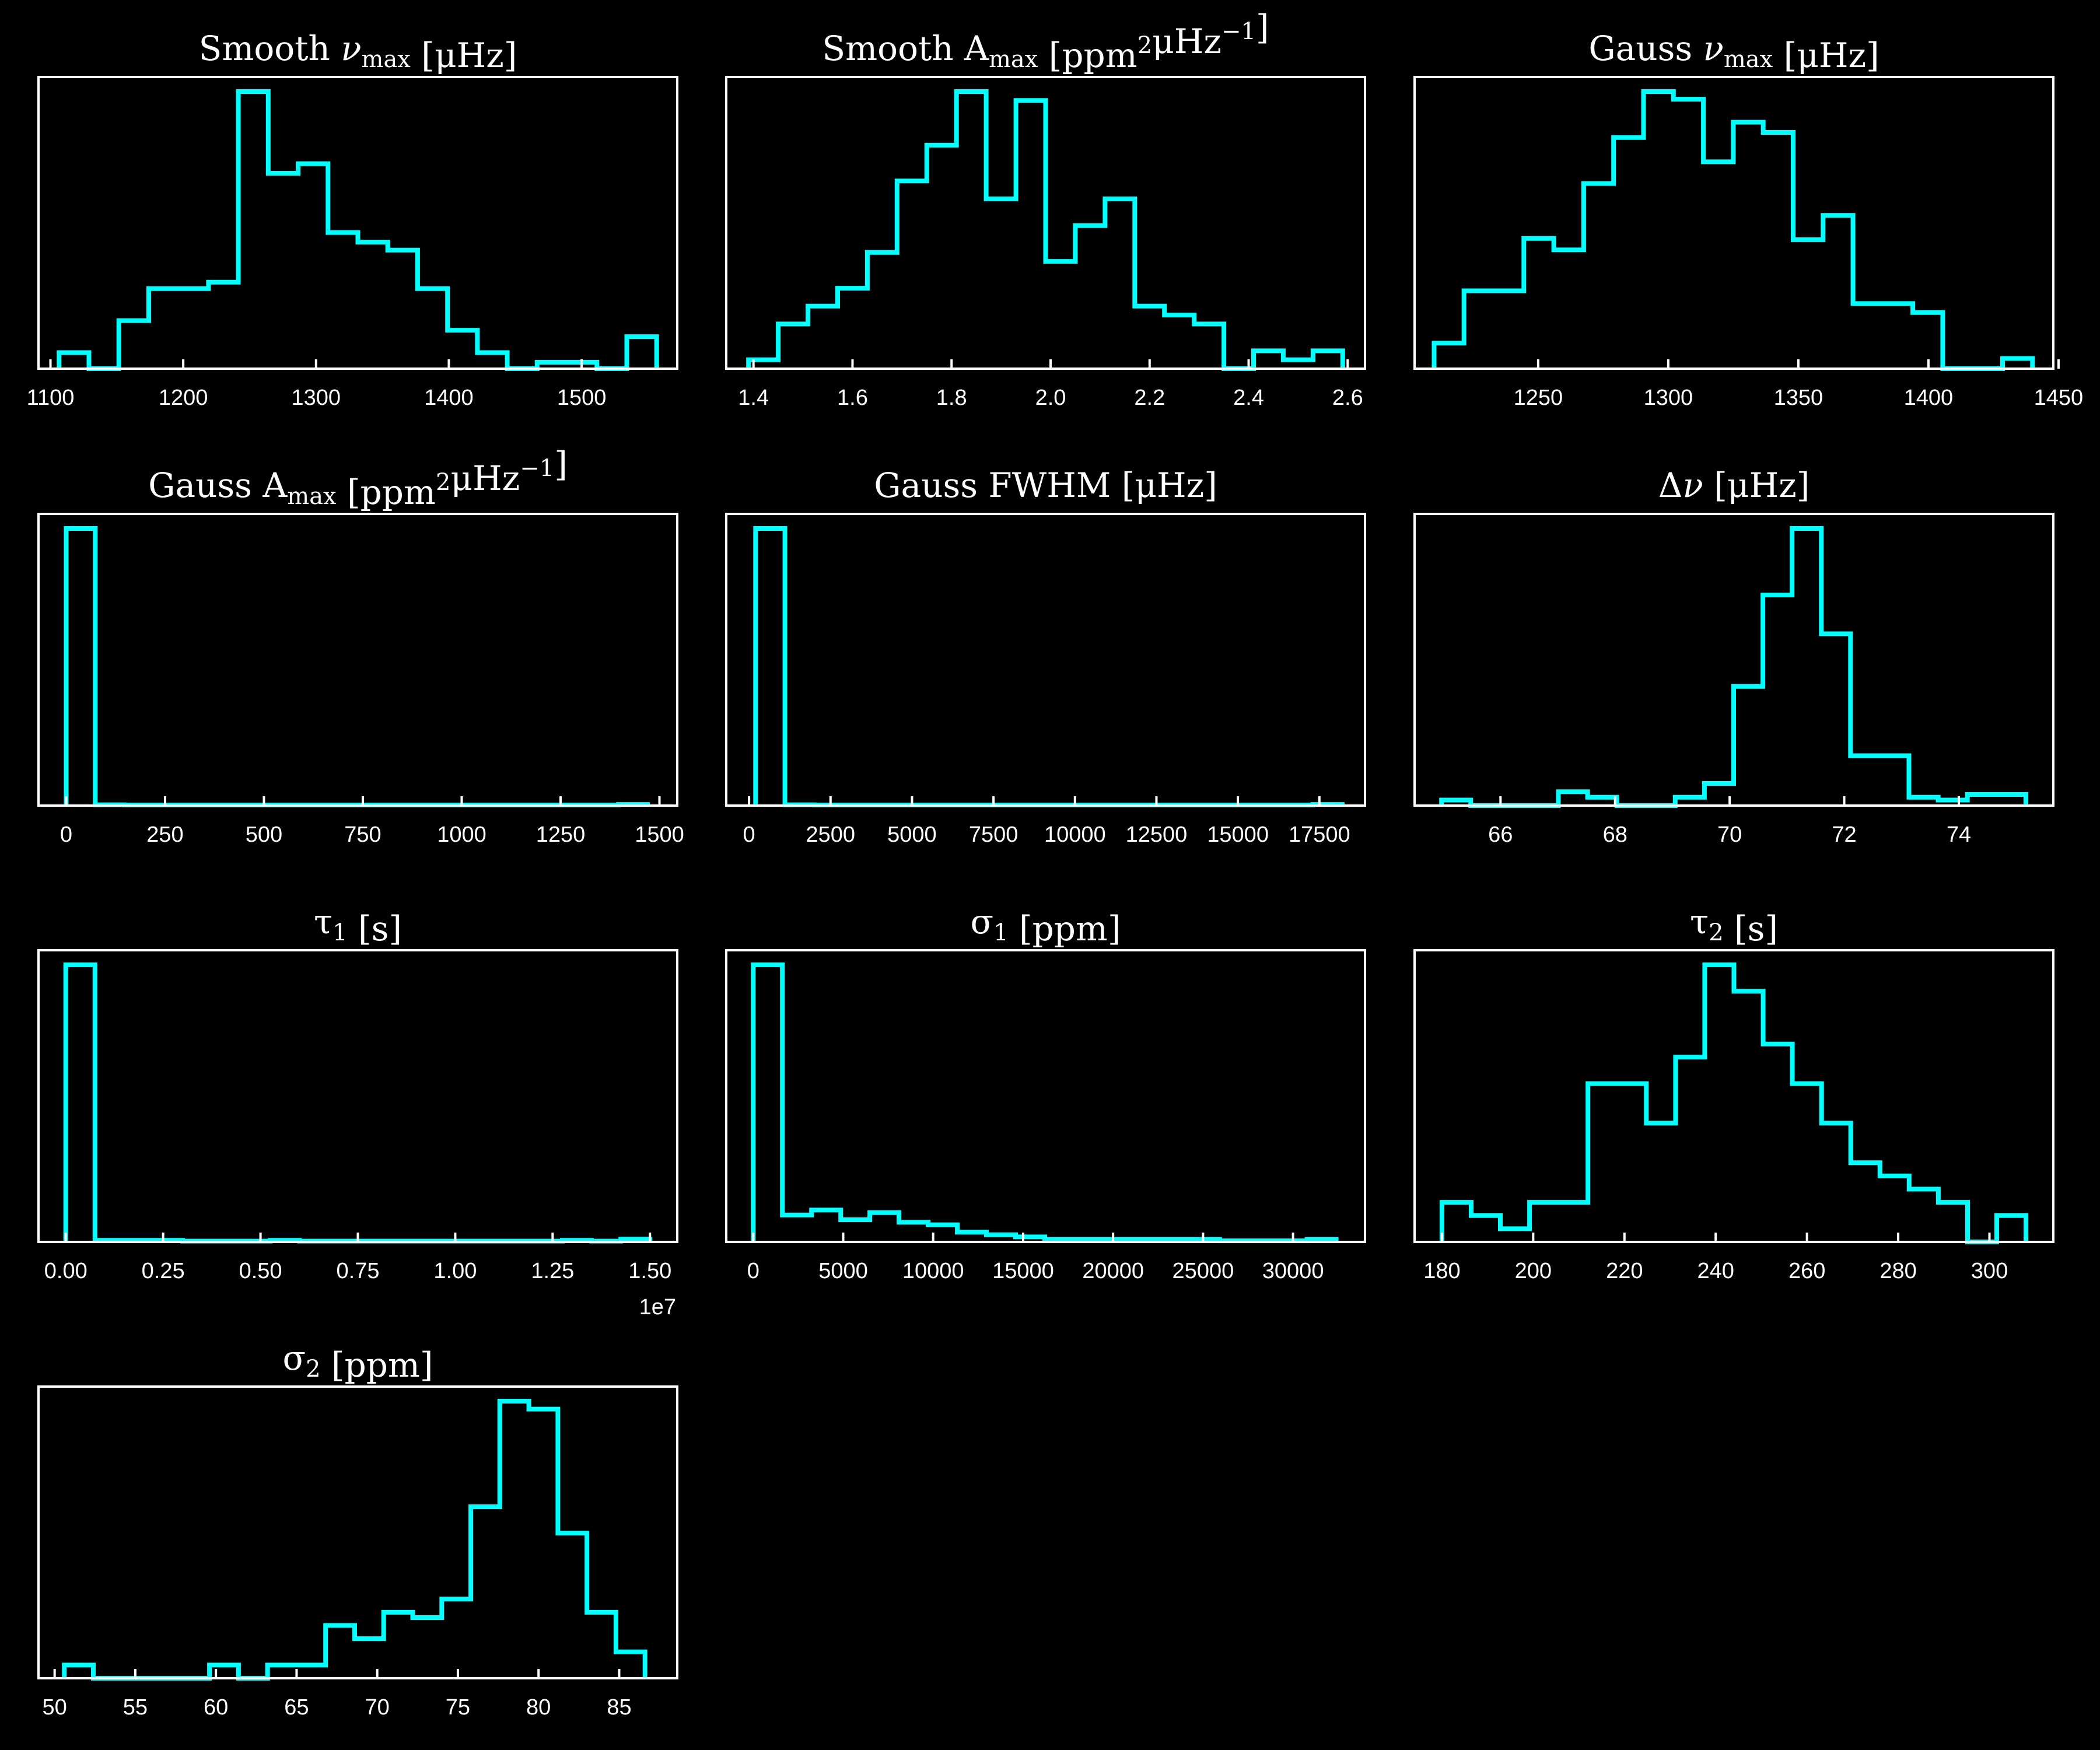  What do you see at coordinates (216, 1707) in the screenshot?
I see `x-tick-label: 60` at bounding box center [216, 1707].